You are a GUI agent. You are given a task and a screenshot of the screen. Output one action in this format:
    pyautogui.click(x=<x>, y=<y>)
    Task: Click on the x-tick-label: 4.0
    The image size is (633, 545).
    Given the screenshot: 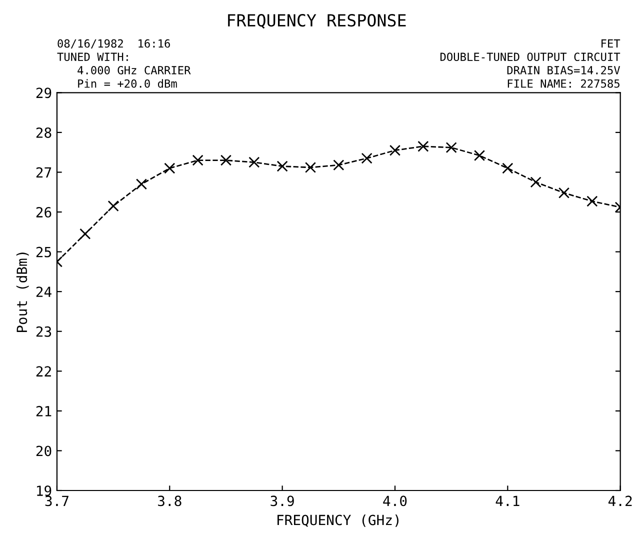 What is the action you would take?
    pyautogui.click(x=395, y=501)
    